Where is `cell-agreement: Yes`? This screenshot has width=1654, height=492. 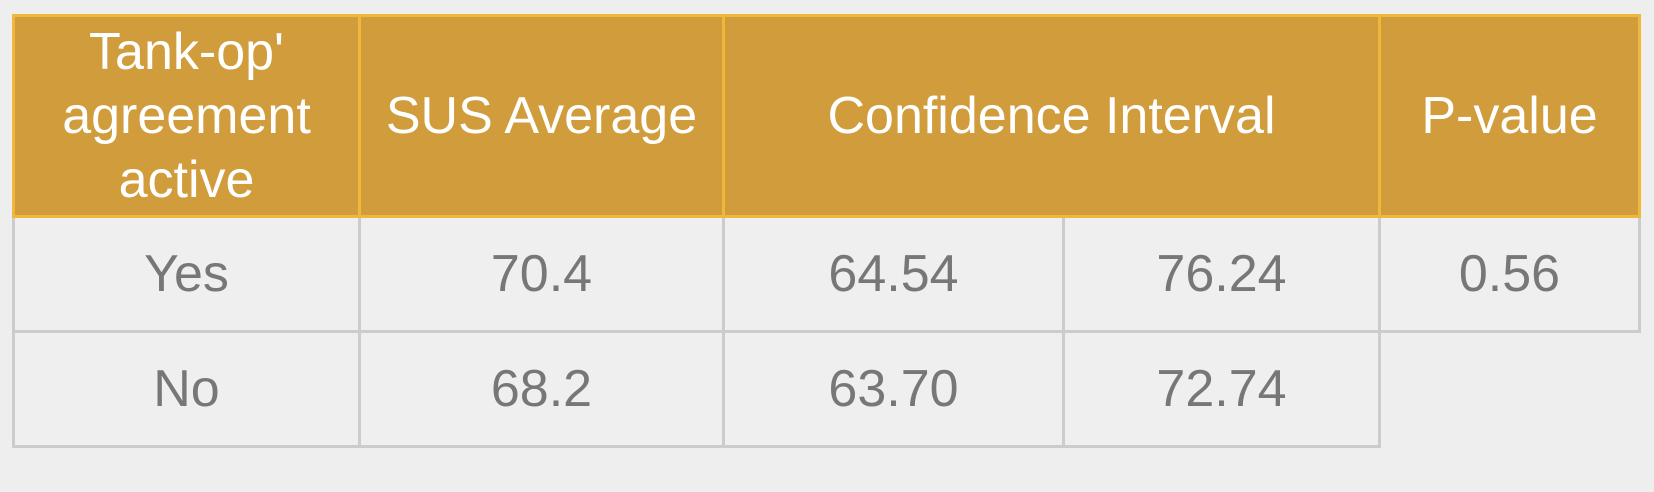 cell-agreement: Yes is located at coordinates (186, 274).